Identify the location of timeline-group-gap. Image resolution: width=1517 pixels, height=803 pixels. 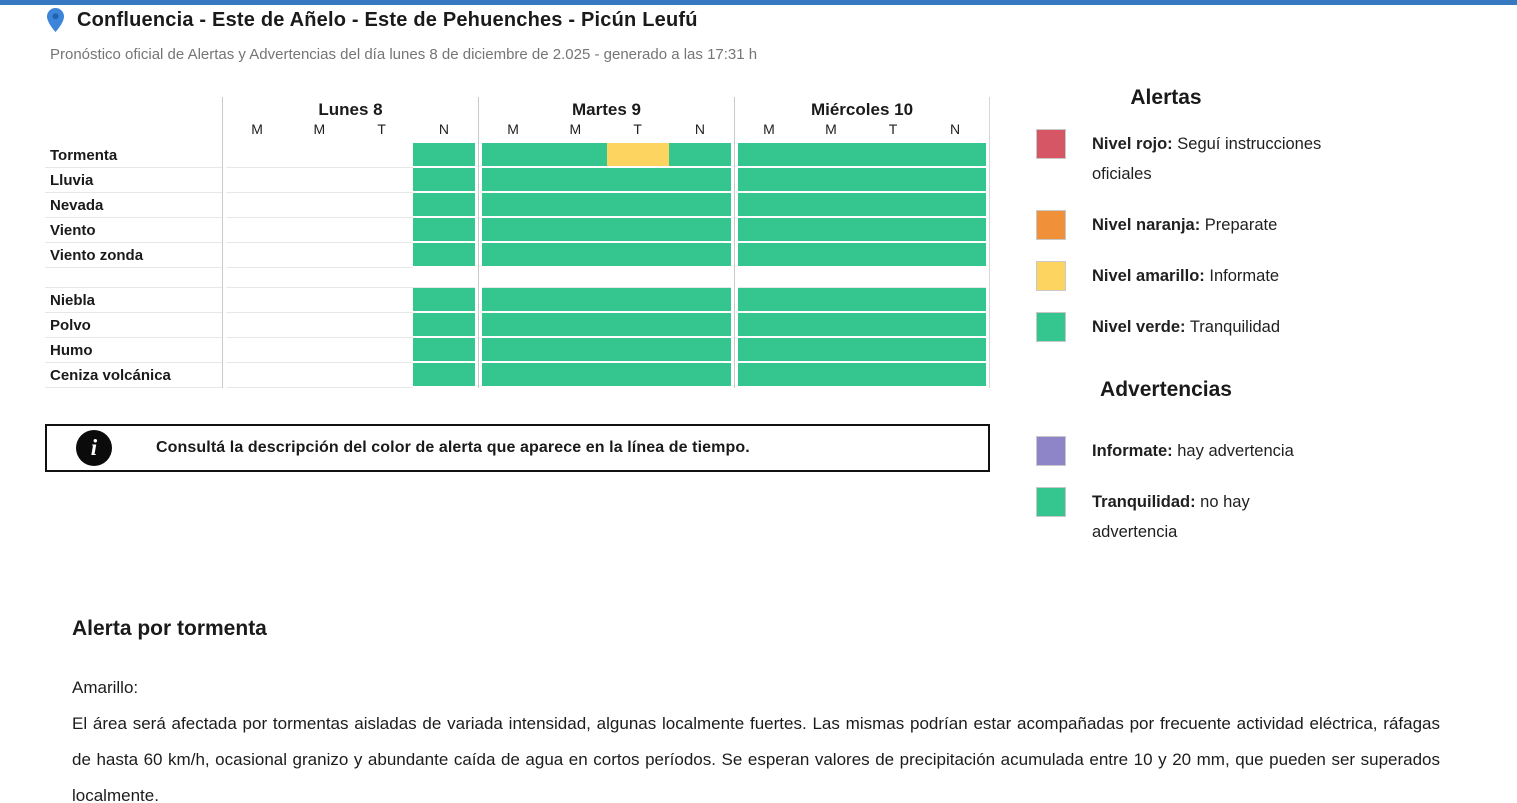
(133, 278).